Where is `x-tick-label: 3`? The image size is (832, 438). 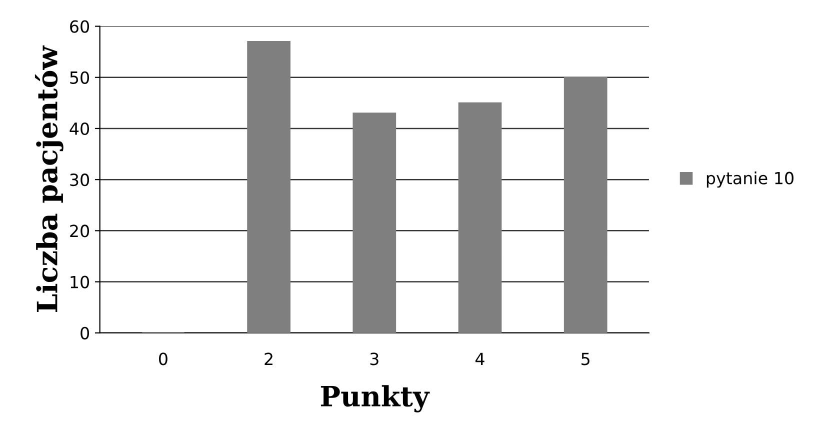
x-tick-label: 3 is located at coordinates (374, 359).